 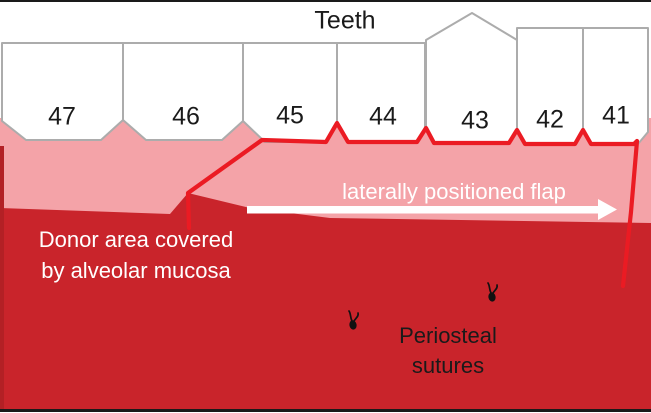 What do you see at coordinates (448, 351) in the screenshot?
I see `periosteal-sutures-label: Periosteal sutures` at bounding box center [448, 351].